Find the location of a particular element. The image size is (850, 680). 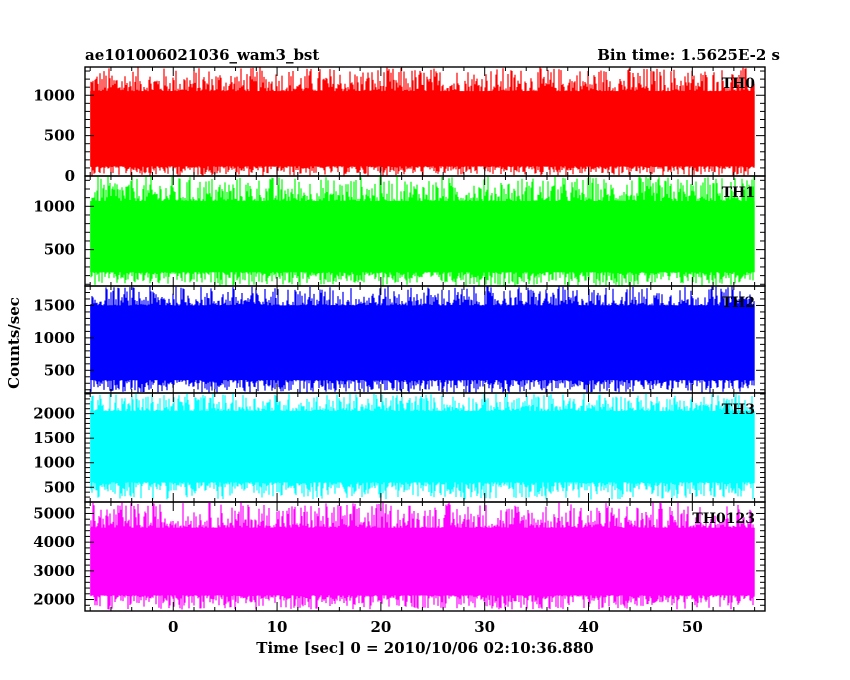

y-tick-label-th2: 1500 is located at coordinates (54, 305).